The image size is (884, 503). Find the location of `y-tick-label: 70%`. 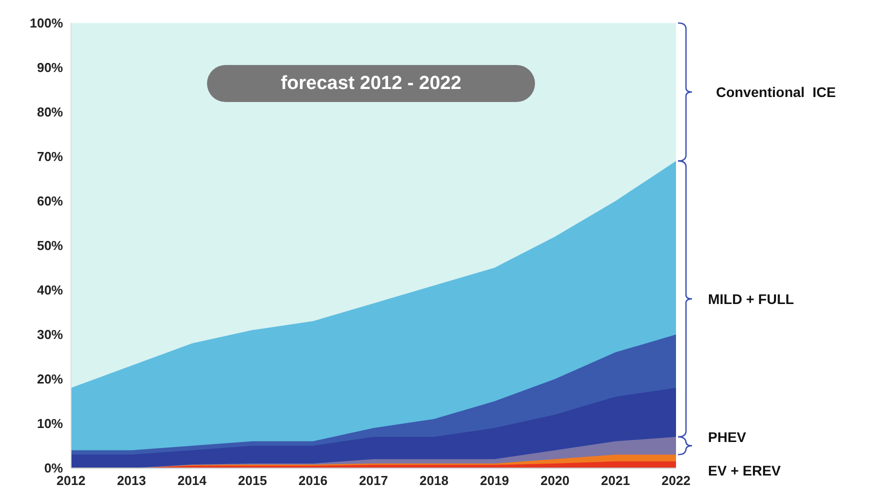

y-tick-label: 70% is located at coordinates (50, 156).